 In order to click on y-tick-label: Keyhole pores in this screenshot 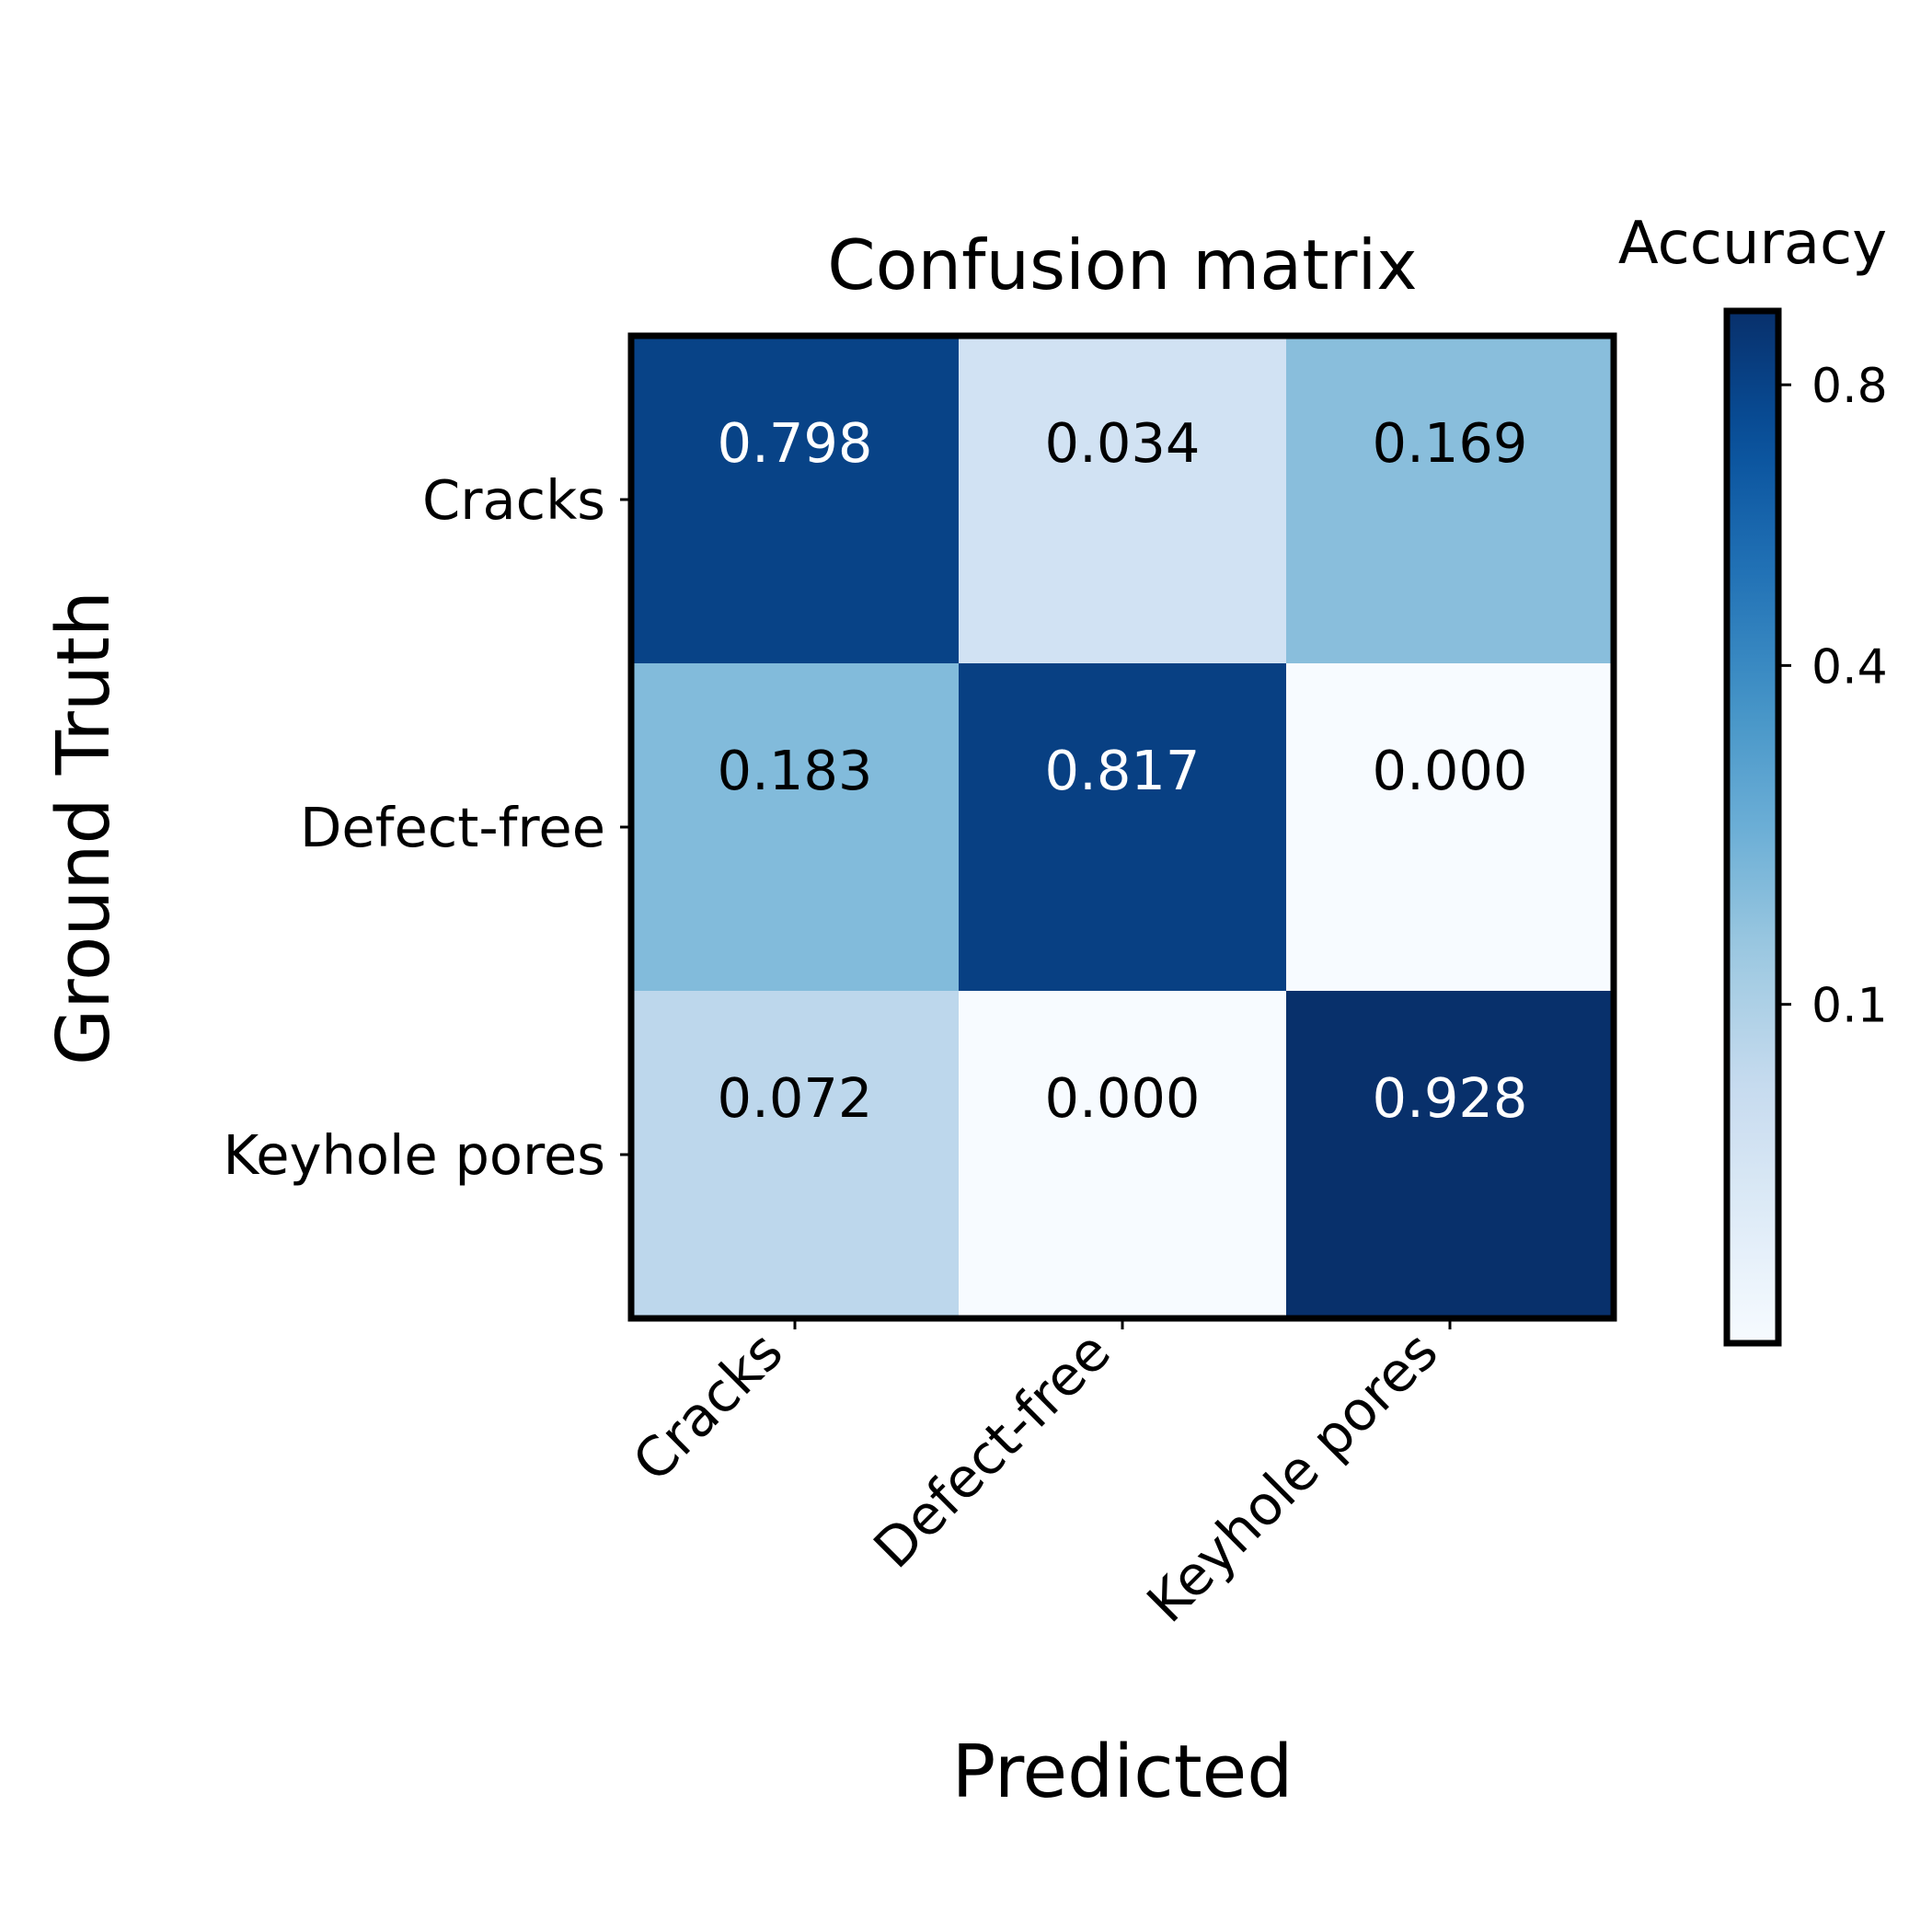, I will do `click(414, 1155)`.